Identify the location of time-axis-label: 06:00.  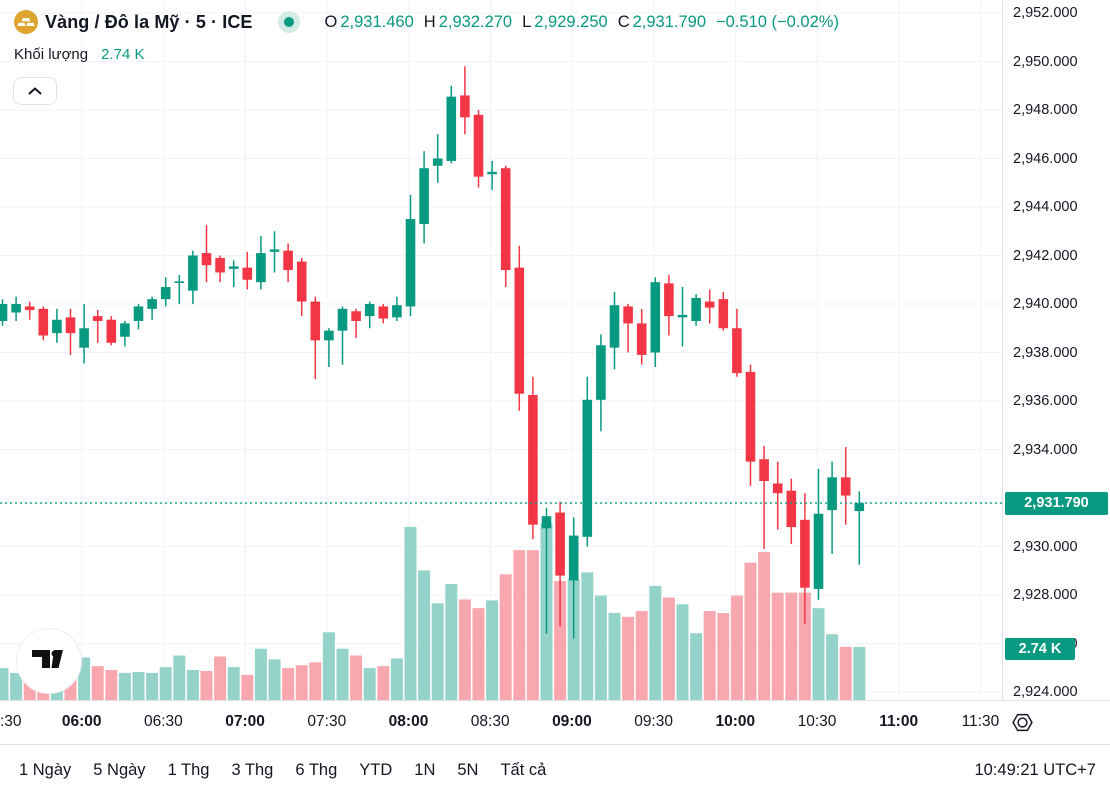
(81, 721).